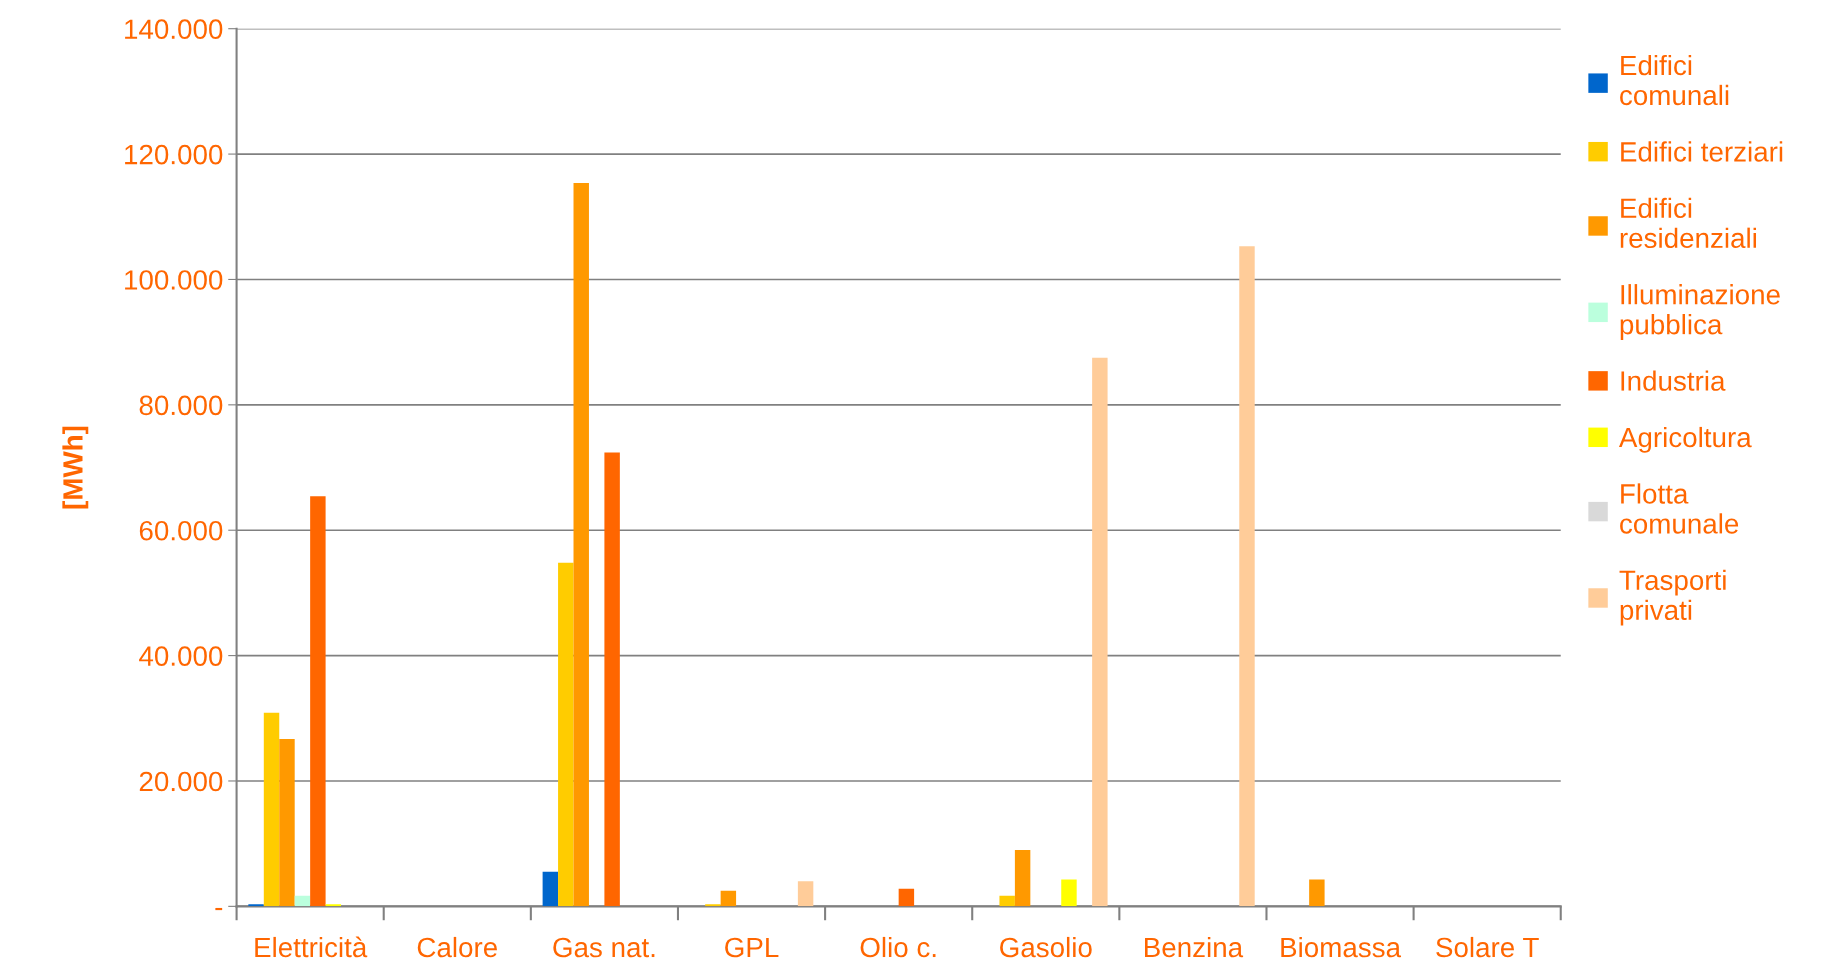 This screenshot has height=973, width=1834. I want to click on y-tick-label: -, so click(219, 909).